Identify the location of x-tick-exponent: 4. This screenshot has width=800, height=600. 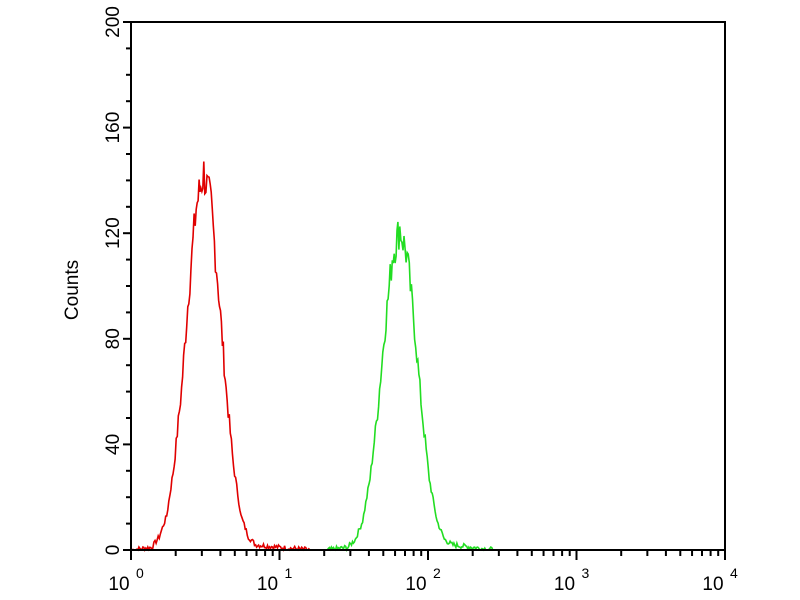
(734, 573).